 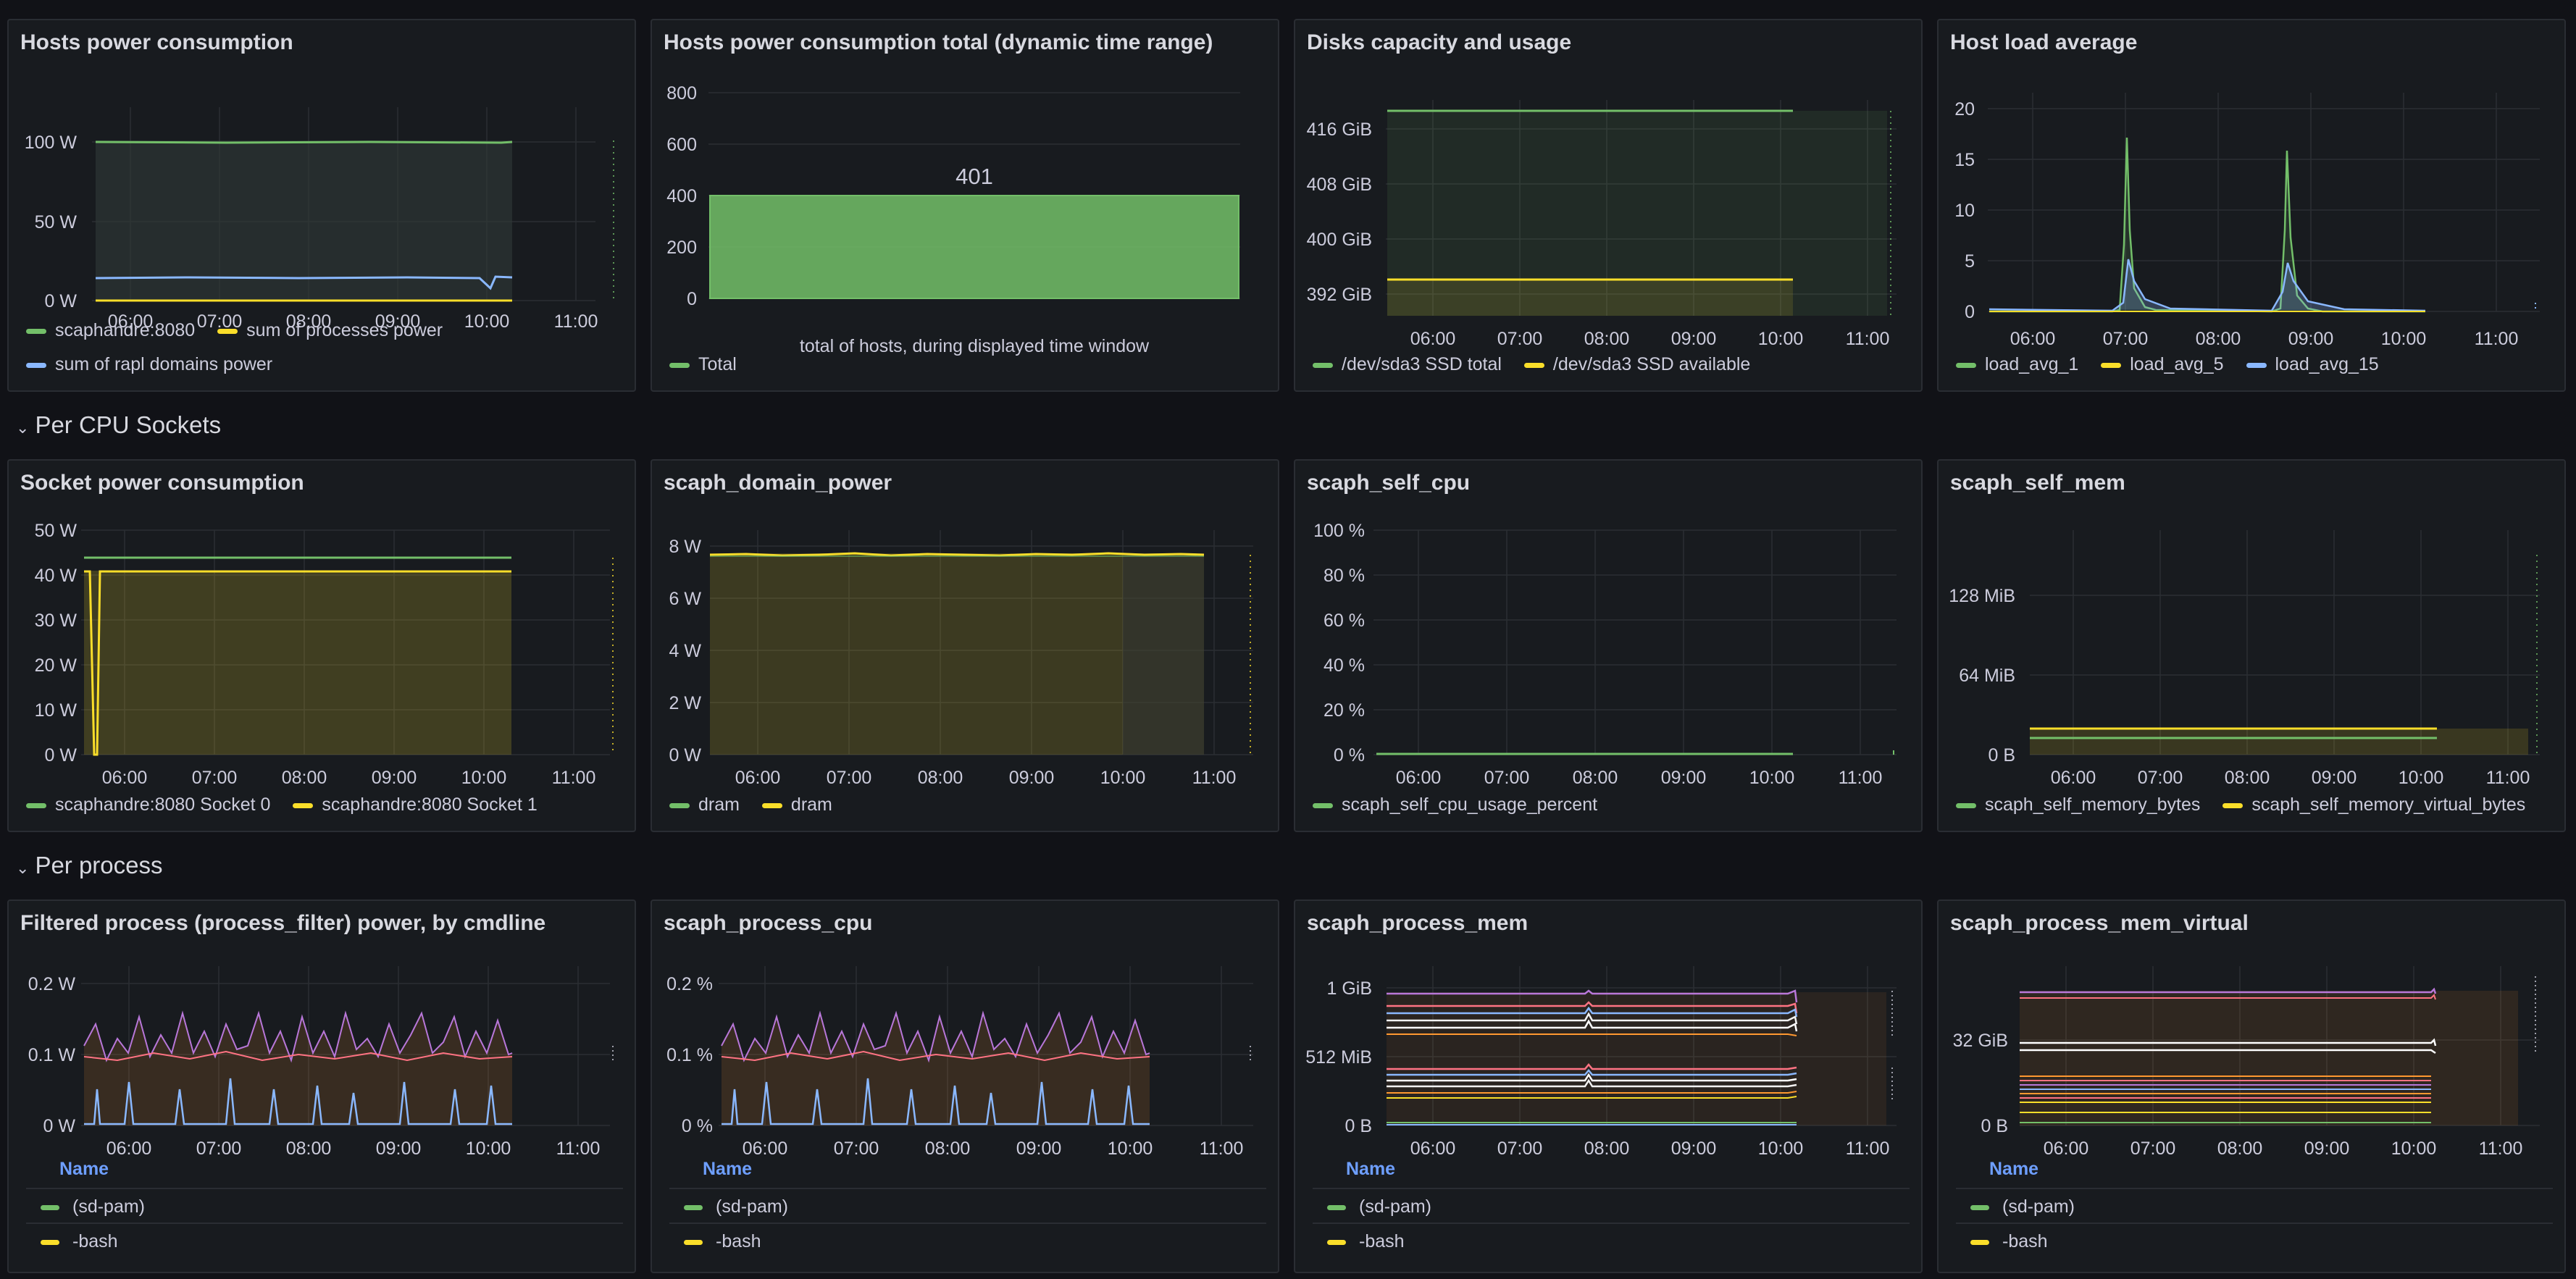 What do you see at coordinates (56, 621) in the screenshot?
I see `y-tick: 30 W` at bounding box center [56, 621].